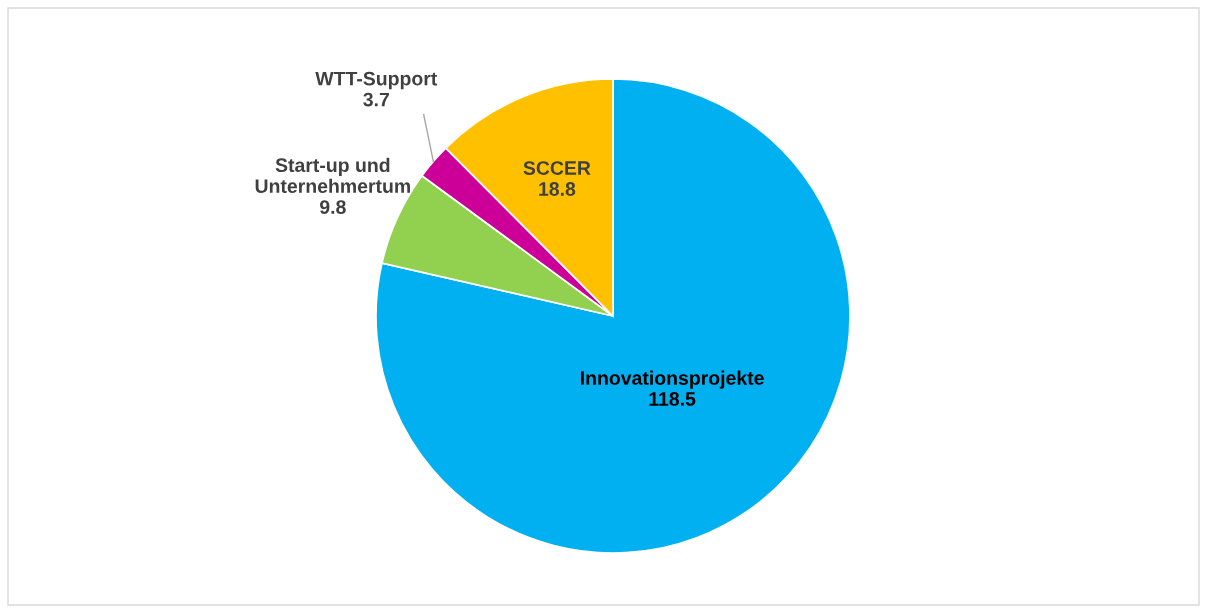 This screenshot has height=613, width=1207. Describe the element at coordinates (672, 379) in the screenshot. I see `slice-label: Innovationsprojekte` at that location.